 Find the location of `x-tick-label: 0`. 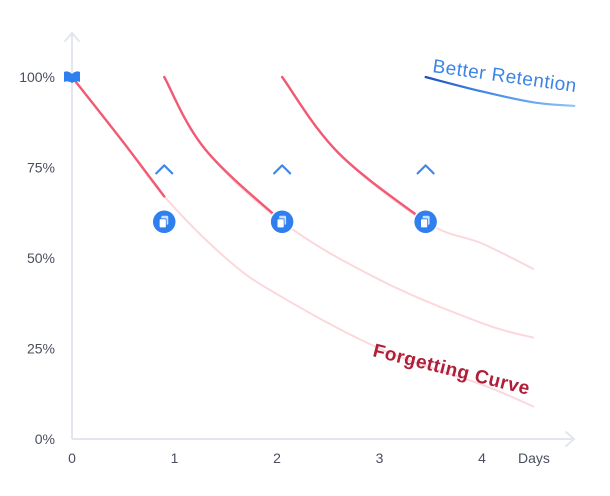

x-tick-label: 0 is located at coordinates (72, 458).